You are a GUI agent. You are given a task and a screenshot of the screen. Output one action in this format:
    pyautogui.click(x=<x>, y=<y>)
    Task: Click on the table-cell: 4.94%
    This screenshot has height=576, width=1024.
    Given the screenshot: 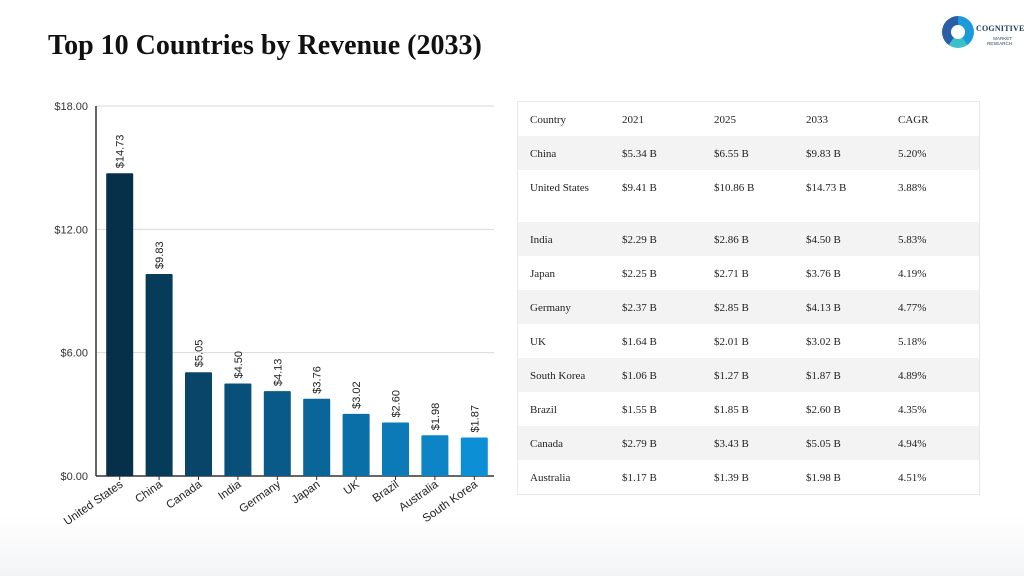 What is the action you would take?
    pyautogui.click(x=912, y=444)
    